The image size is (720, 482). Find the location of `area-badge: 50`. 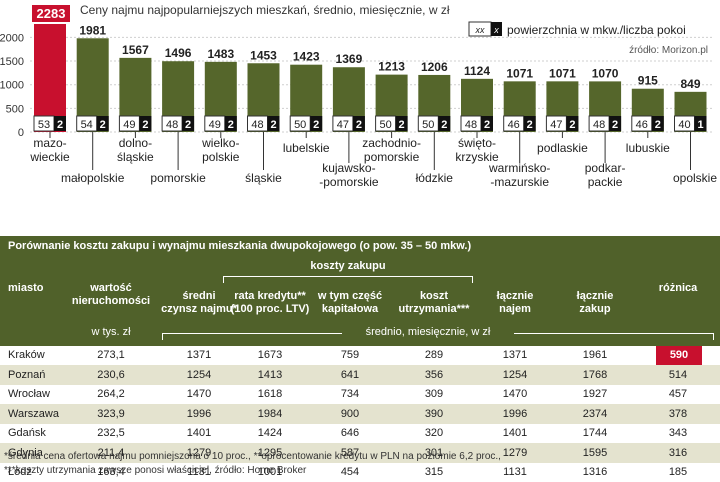

area-badge: 50 is located at coordinates (385, 125).